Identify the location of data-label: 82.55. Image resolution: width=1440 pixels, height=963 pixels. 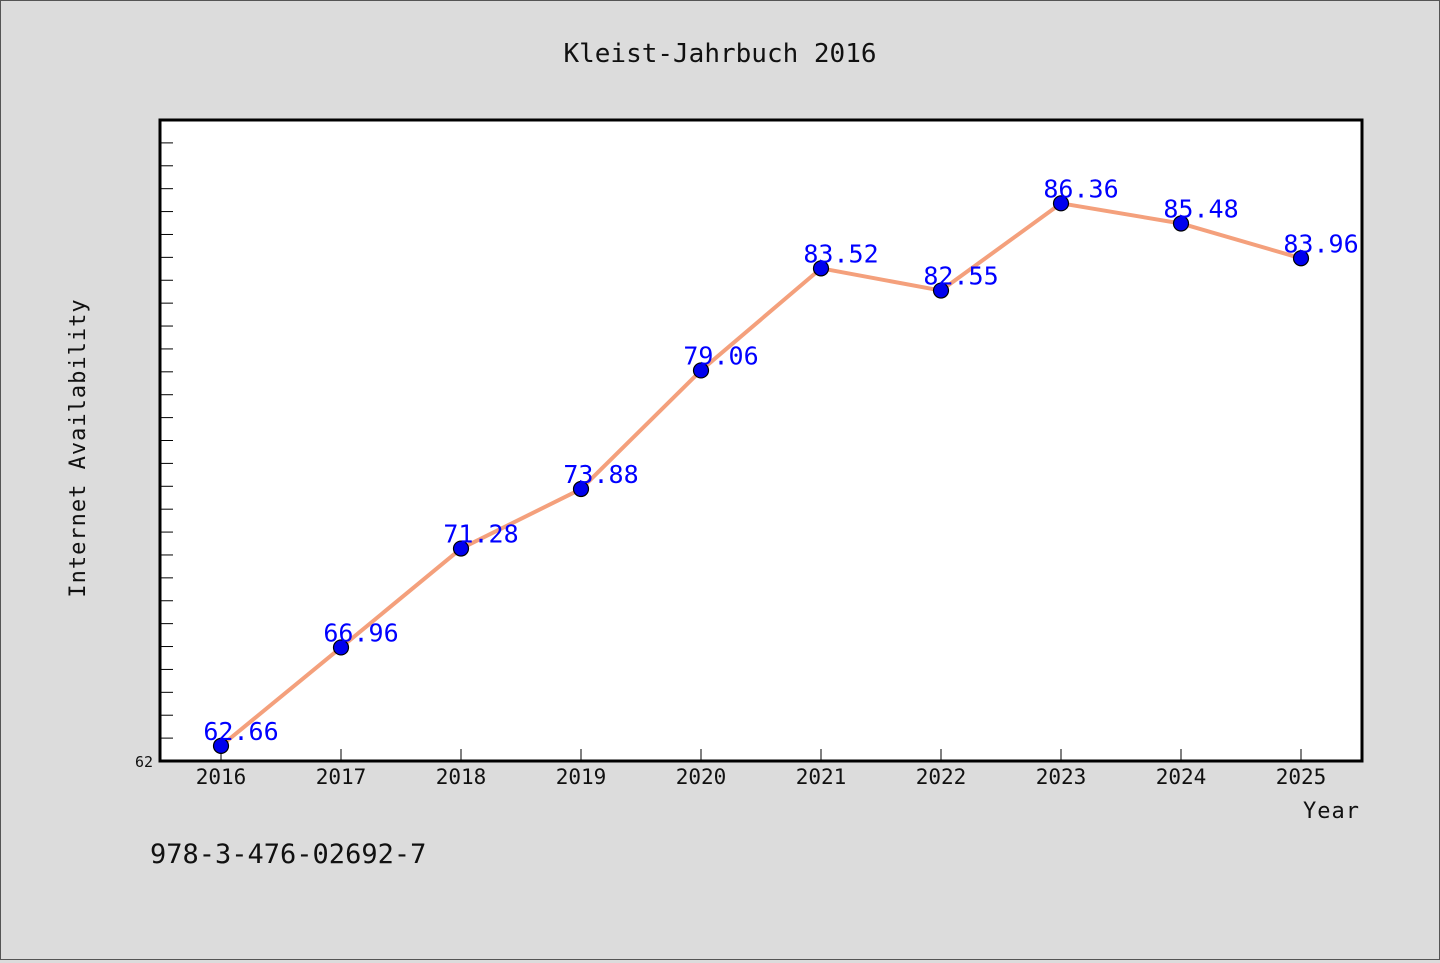
(960, 276).